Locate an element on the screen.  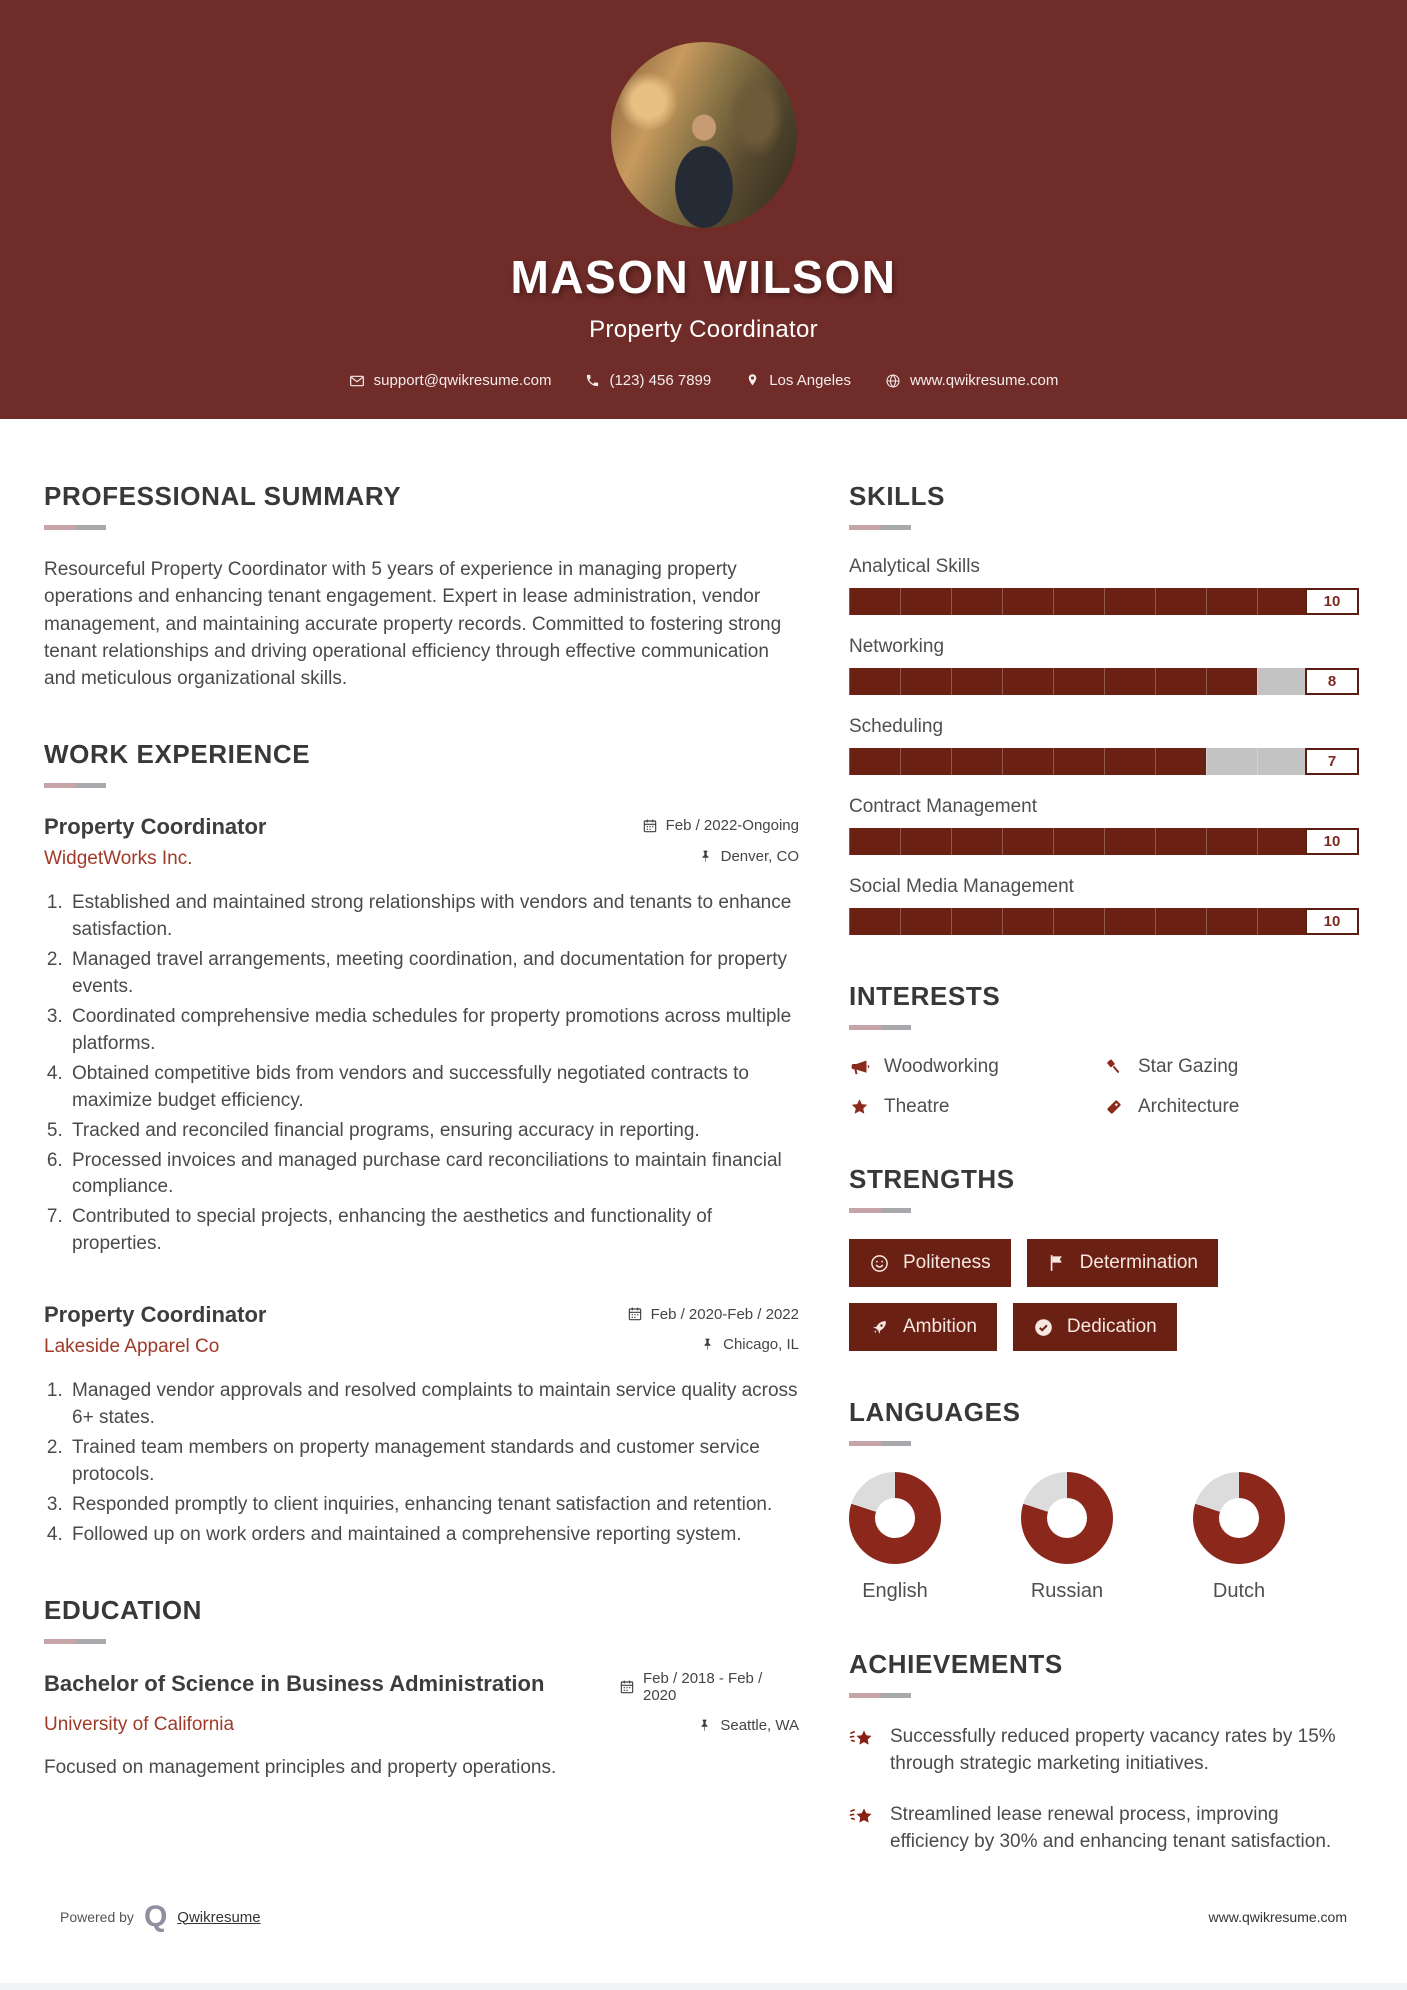
qwikresume-logo: Q is located at coordinates (155, 1916).